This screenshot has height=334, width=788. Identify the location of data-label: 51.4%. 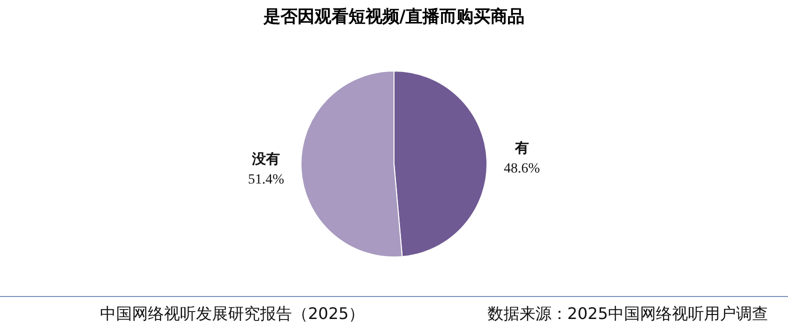
(266, 180).